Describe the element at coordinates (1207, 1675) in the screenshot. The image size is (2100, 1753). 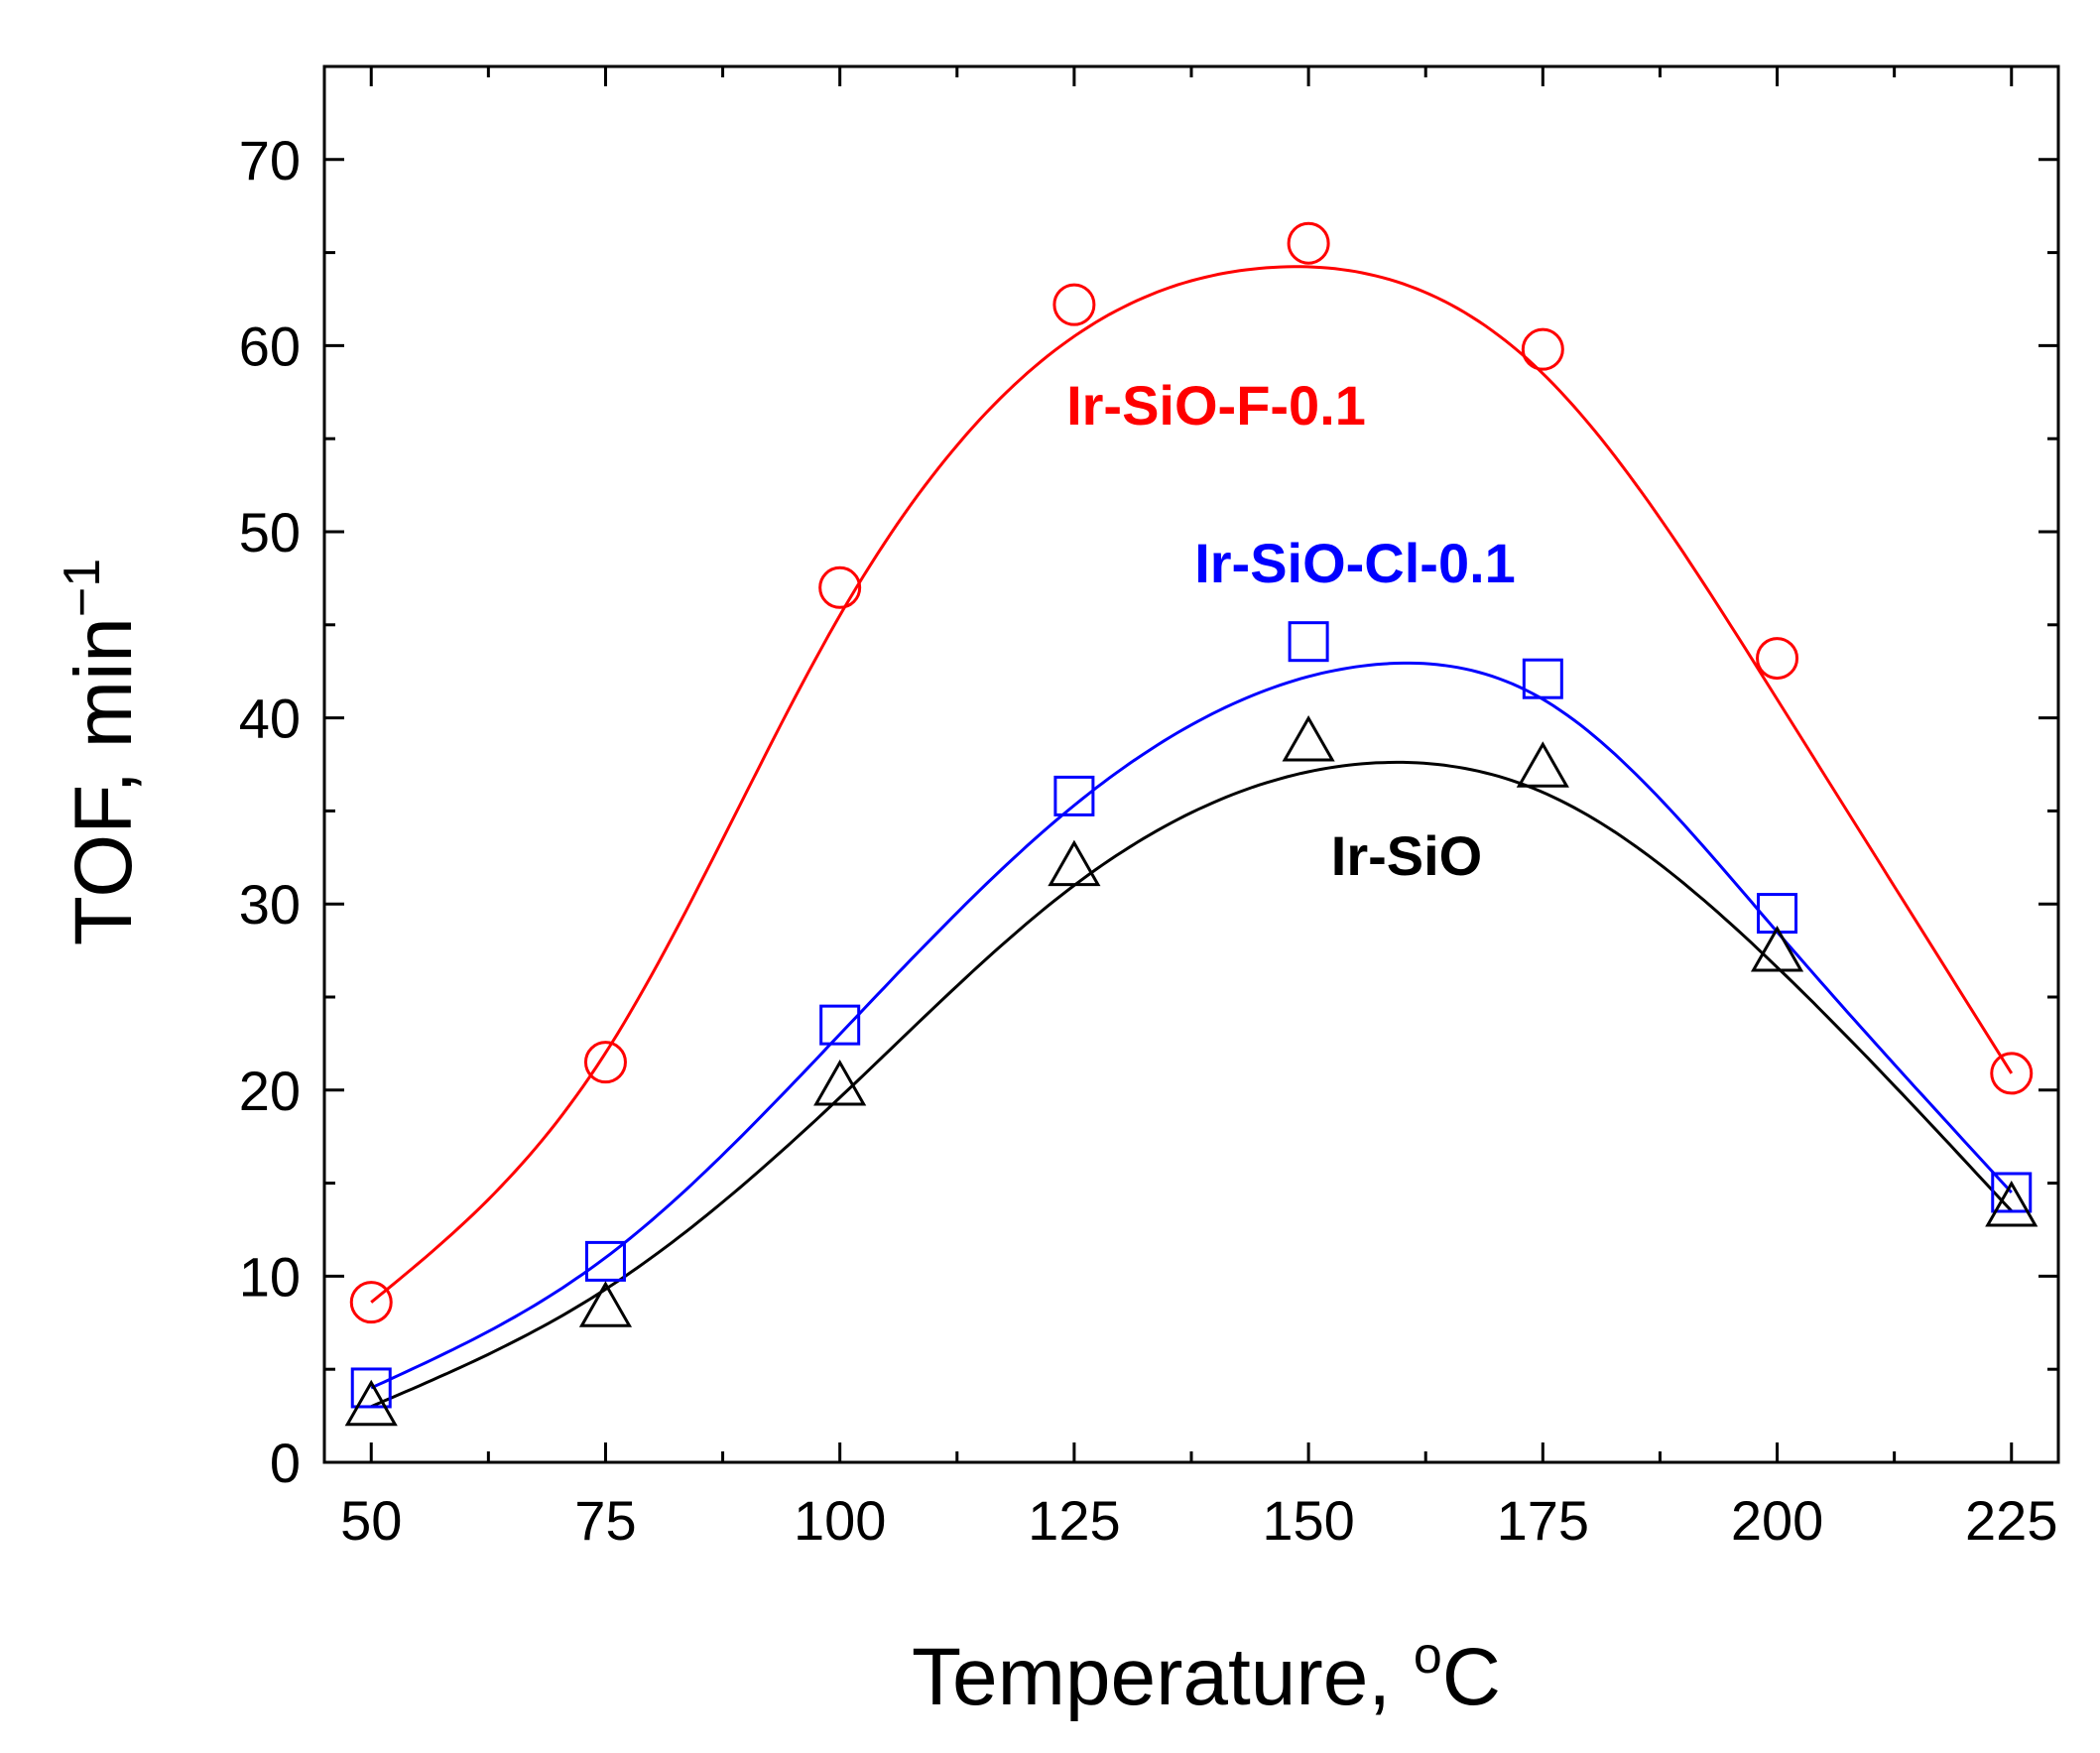
I see `x-axis-title: Temperature, oC` at that location.